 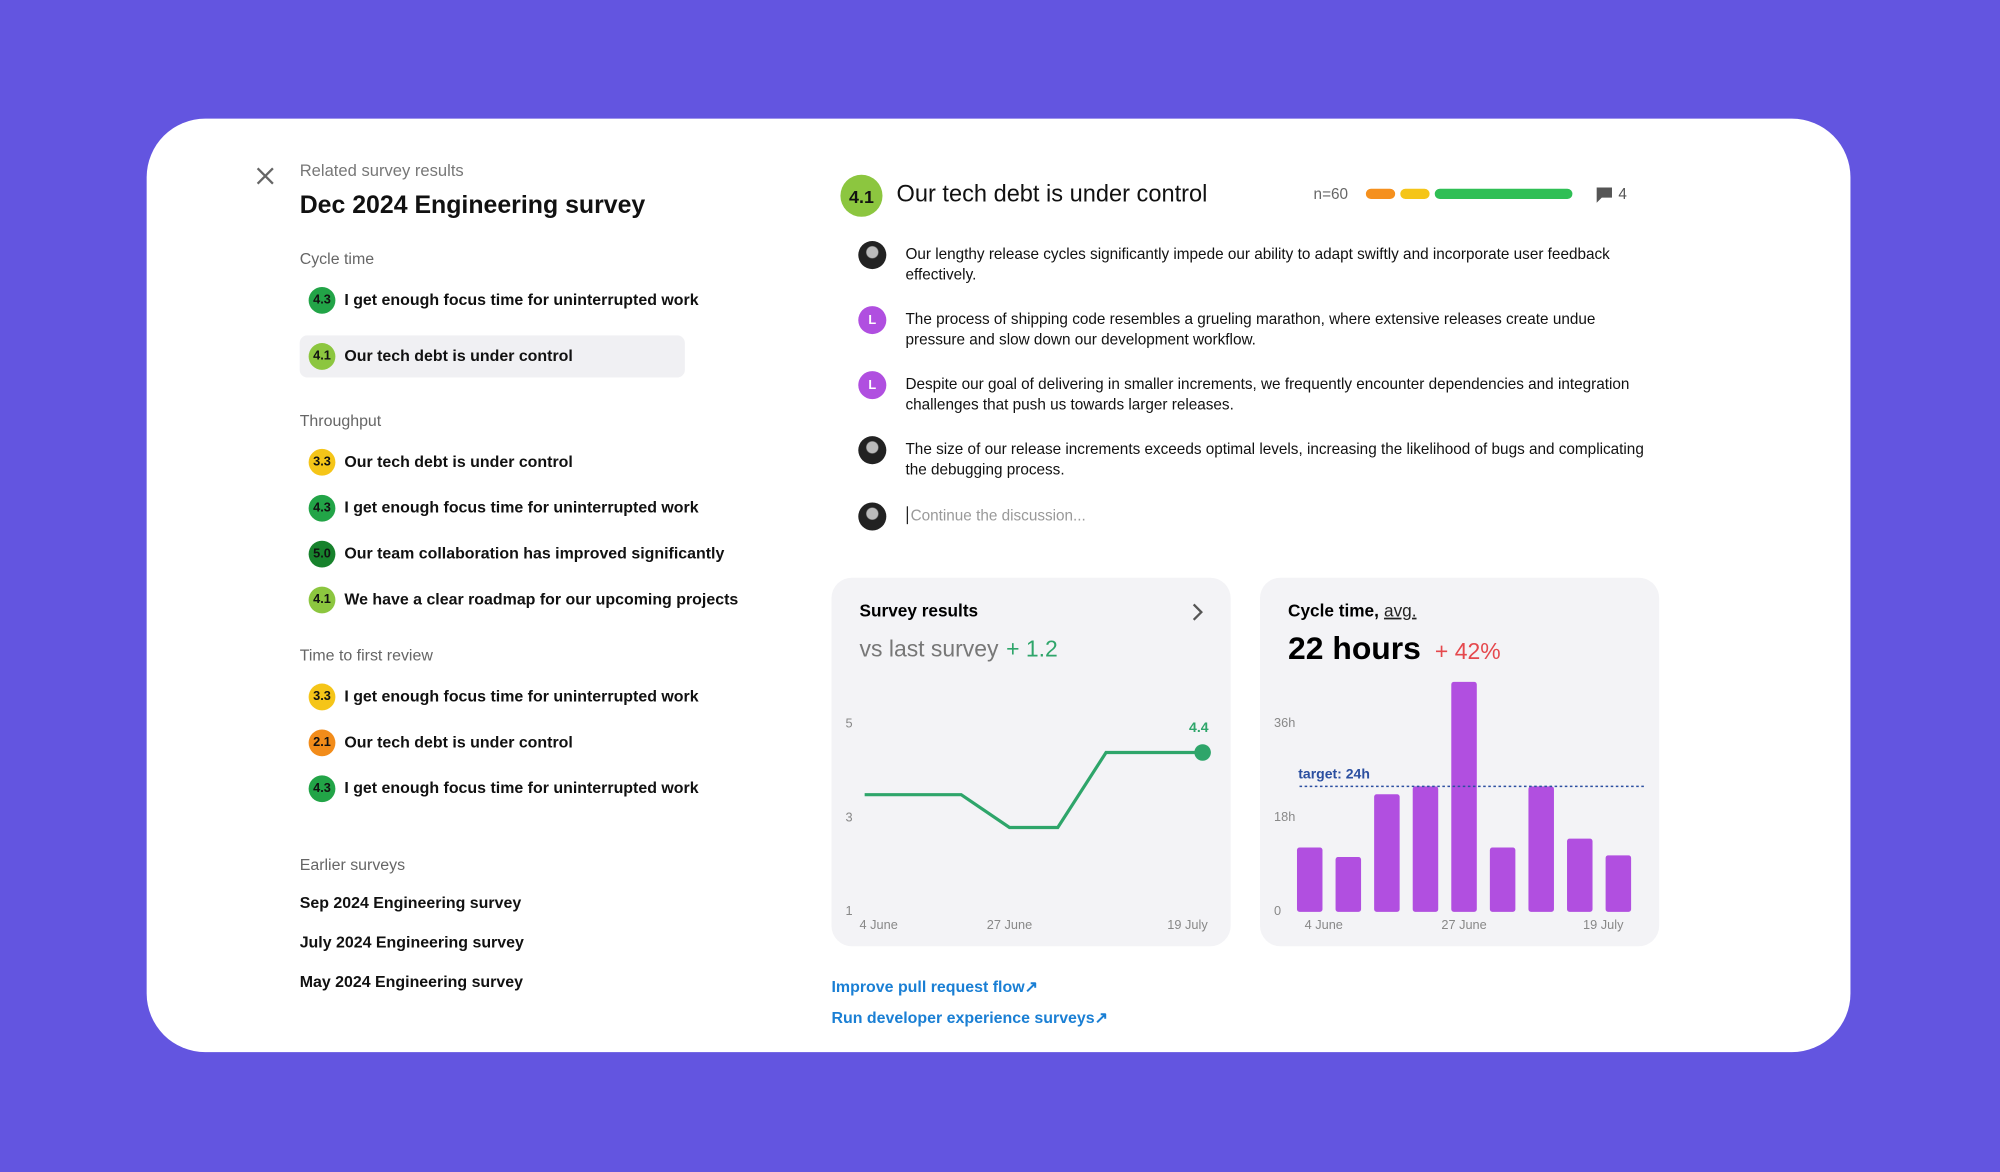 I want to click on chart-title: Survey results, so click(x=919, y=611).